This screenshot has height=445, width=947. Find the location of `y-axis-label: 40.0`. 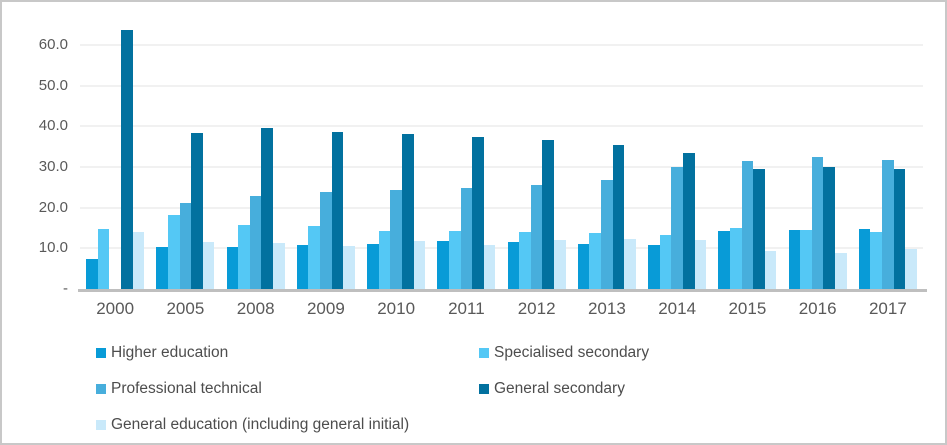

y-axis-label: 40.0 is located at coordinates (53, 126).